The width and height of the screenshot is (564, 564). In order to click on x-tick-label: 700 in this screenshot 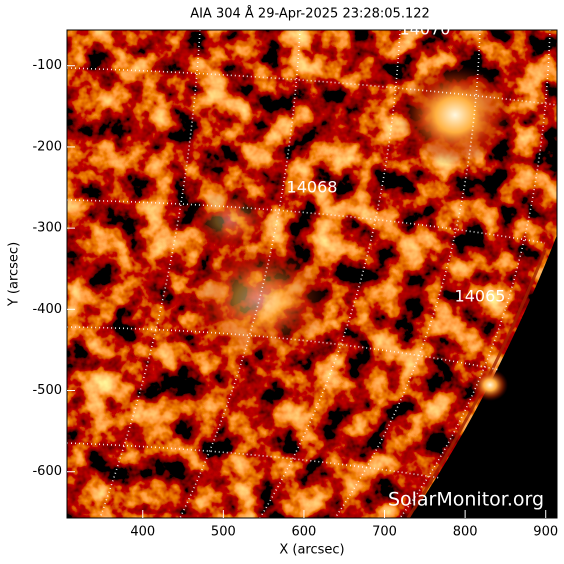, I will do `click(384, 532)`.